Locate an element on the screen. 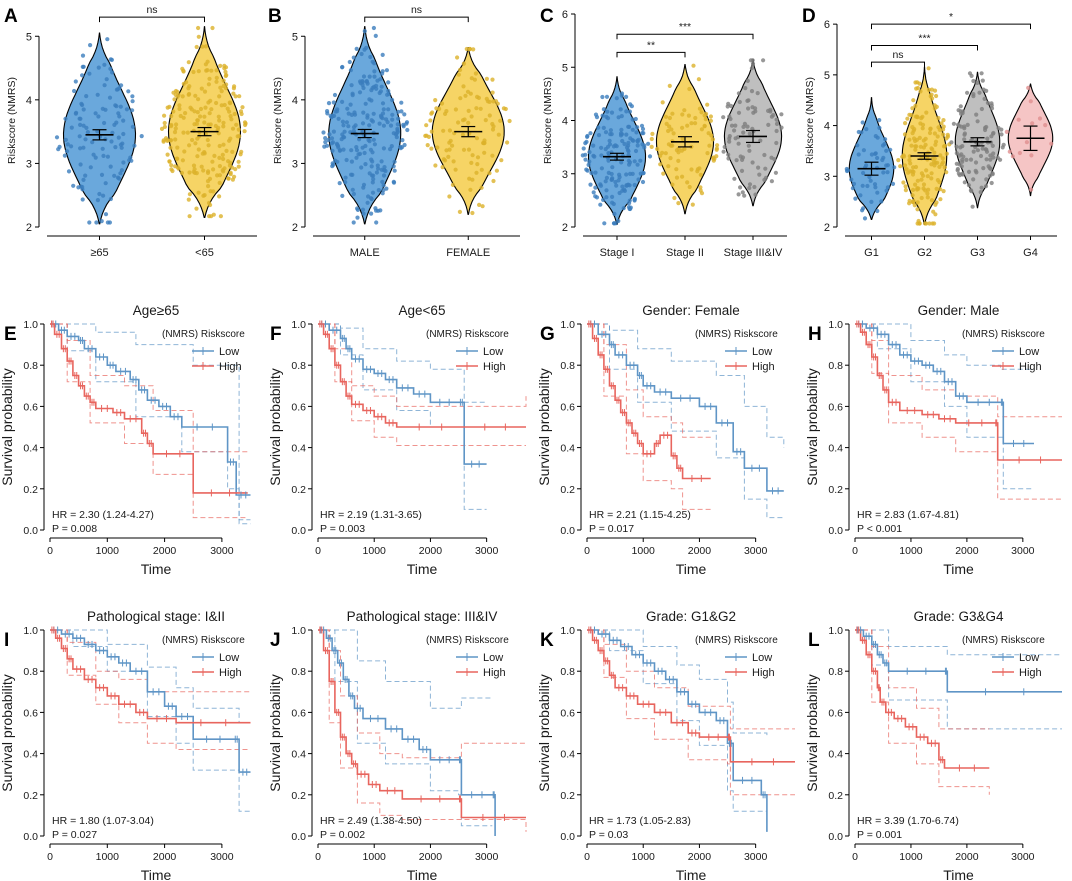  panel-title: Grade: G3&G4 is located at coordinates (958, 616).